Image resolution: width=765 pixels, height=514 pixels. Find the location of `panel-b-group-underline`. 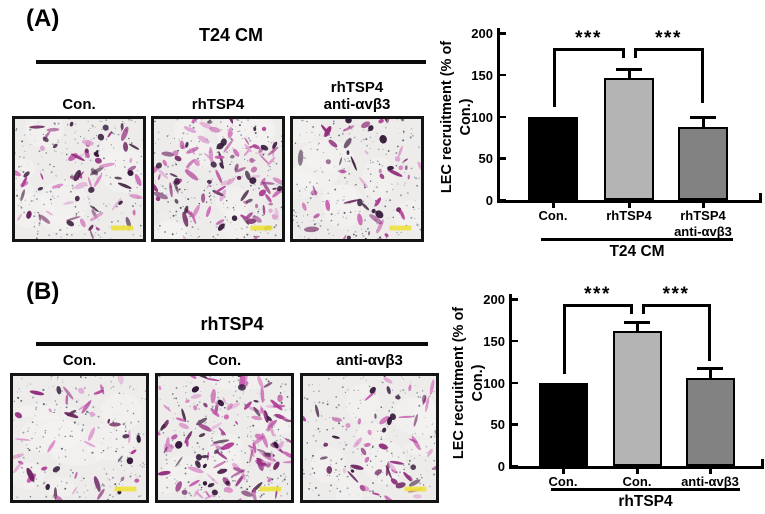

panel-b-group-underline is located at coordinates (232, 344).